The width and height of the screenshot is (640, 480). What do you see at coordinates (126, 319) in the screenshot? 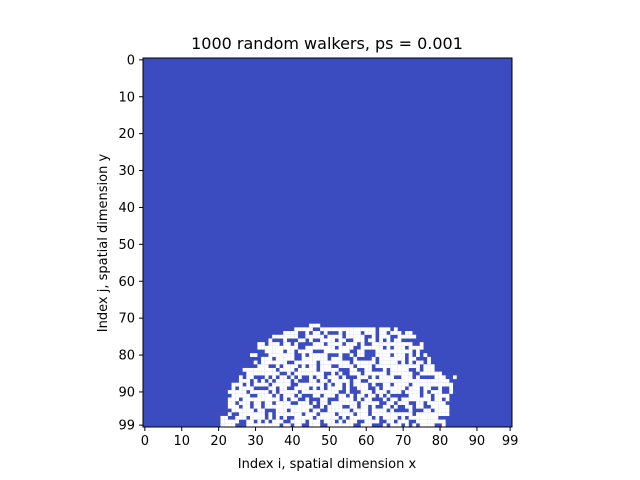
I see `y-tick-label: 70` at bounding box center [126, 319].